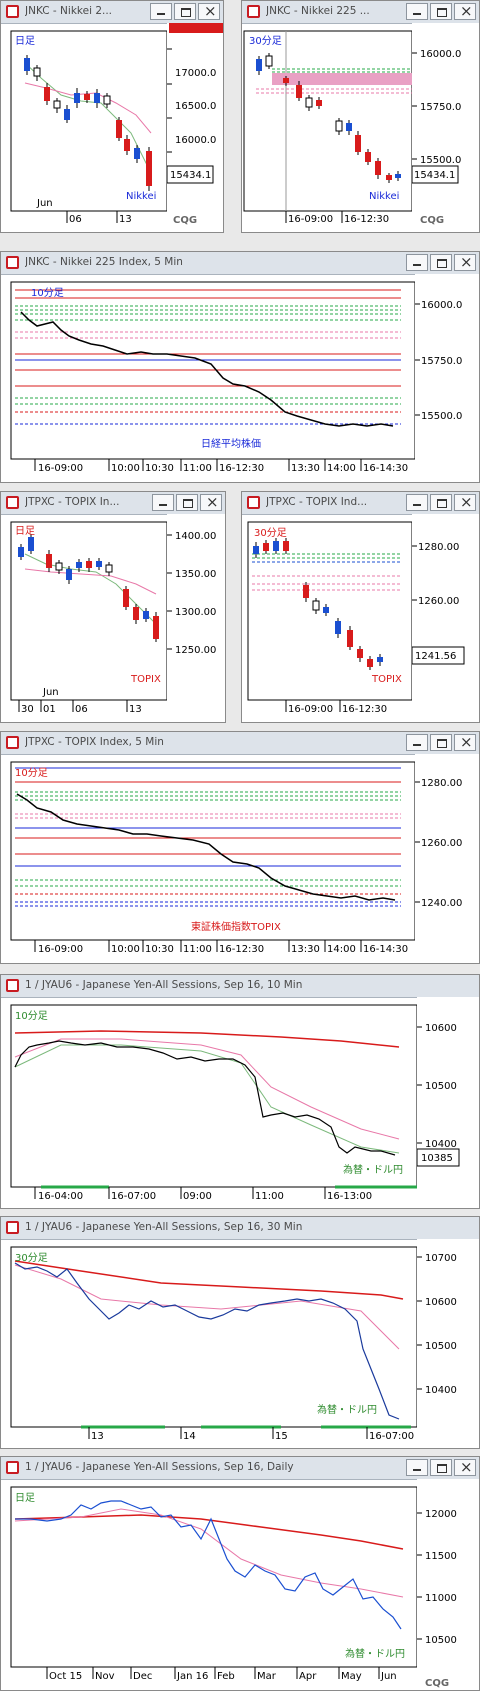  I want to click on x-axis-label: Oct 15, so click(65, 1676).